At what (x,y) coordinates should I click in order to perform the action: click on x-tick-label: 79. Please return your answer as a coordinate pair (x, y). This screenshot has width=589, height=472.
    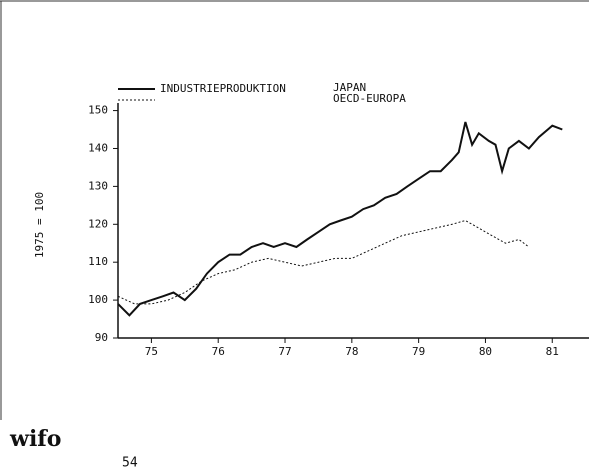
    Looking at the image, I should click on (418, 351).